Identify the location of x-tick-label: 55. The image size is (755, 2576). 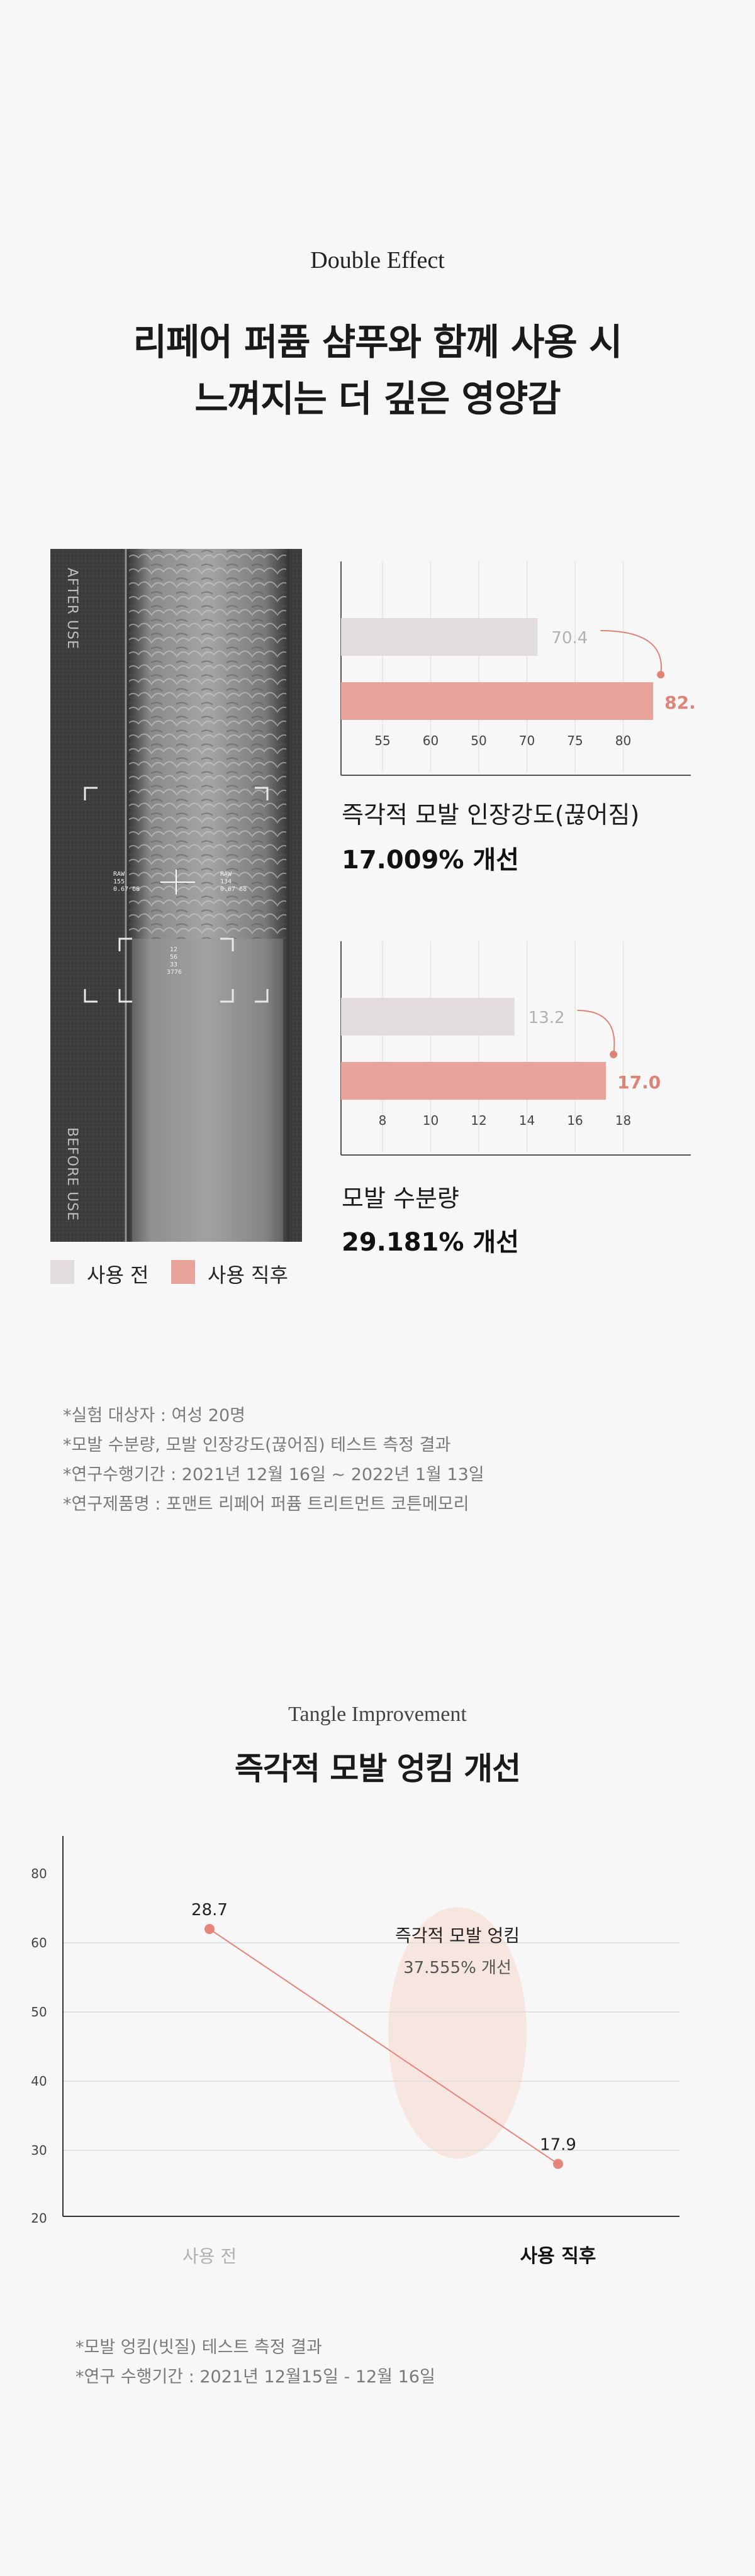
(382, 740).